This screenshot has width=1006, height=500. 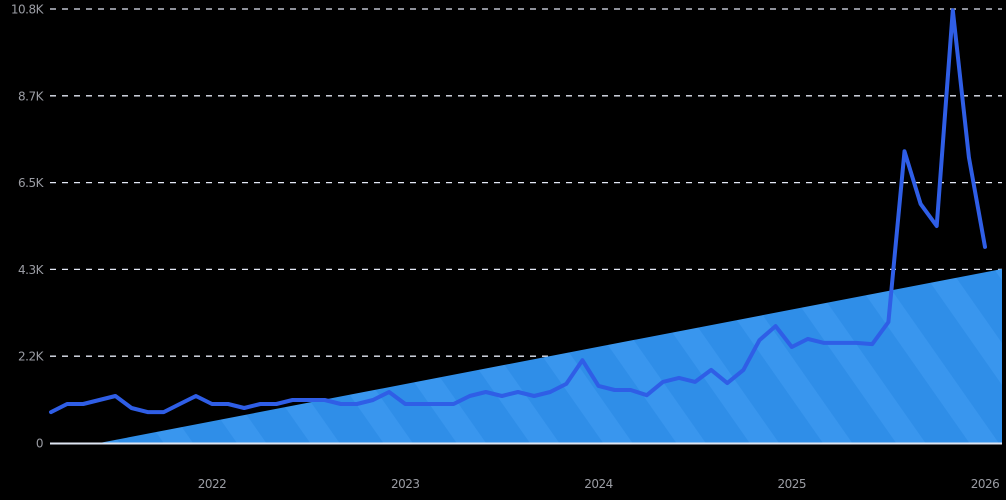 What do you see at coordinates (405, 484) in the screenshot?
I see `x-tick-label: 2023` at bounding box center [405, 484].